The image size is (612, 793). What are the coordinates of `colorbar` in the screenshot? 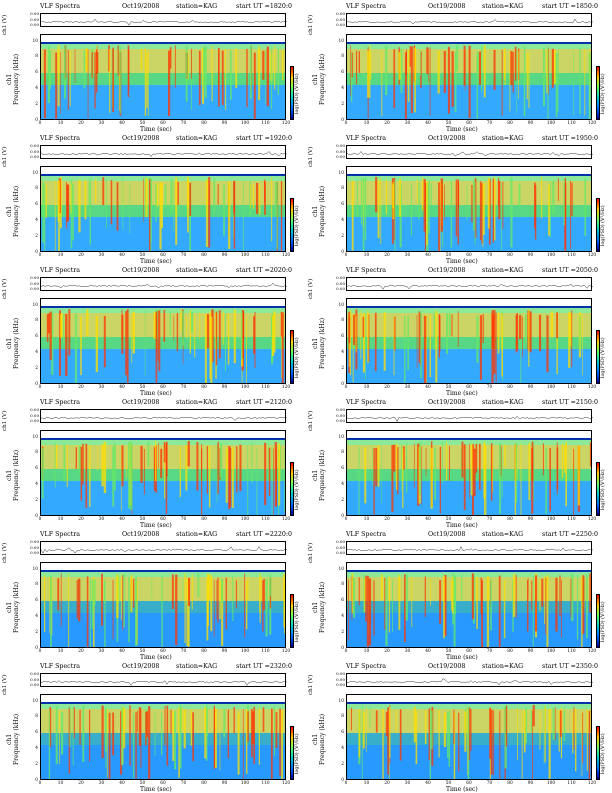 It's located at (598, 93).